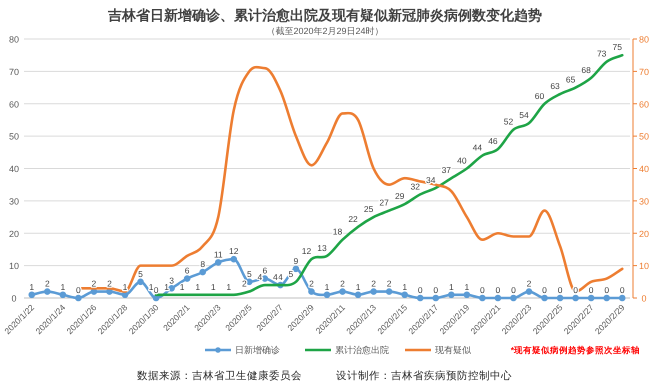 This screenshot has width=650, height=384. Describe the element at coordinates (453, 350) in the screenshot. I see `legend-label: 现有疑似` at that location.